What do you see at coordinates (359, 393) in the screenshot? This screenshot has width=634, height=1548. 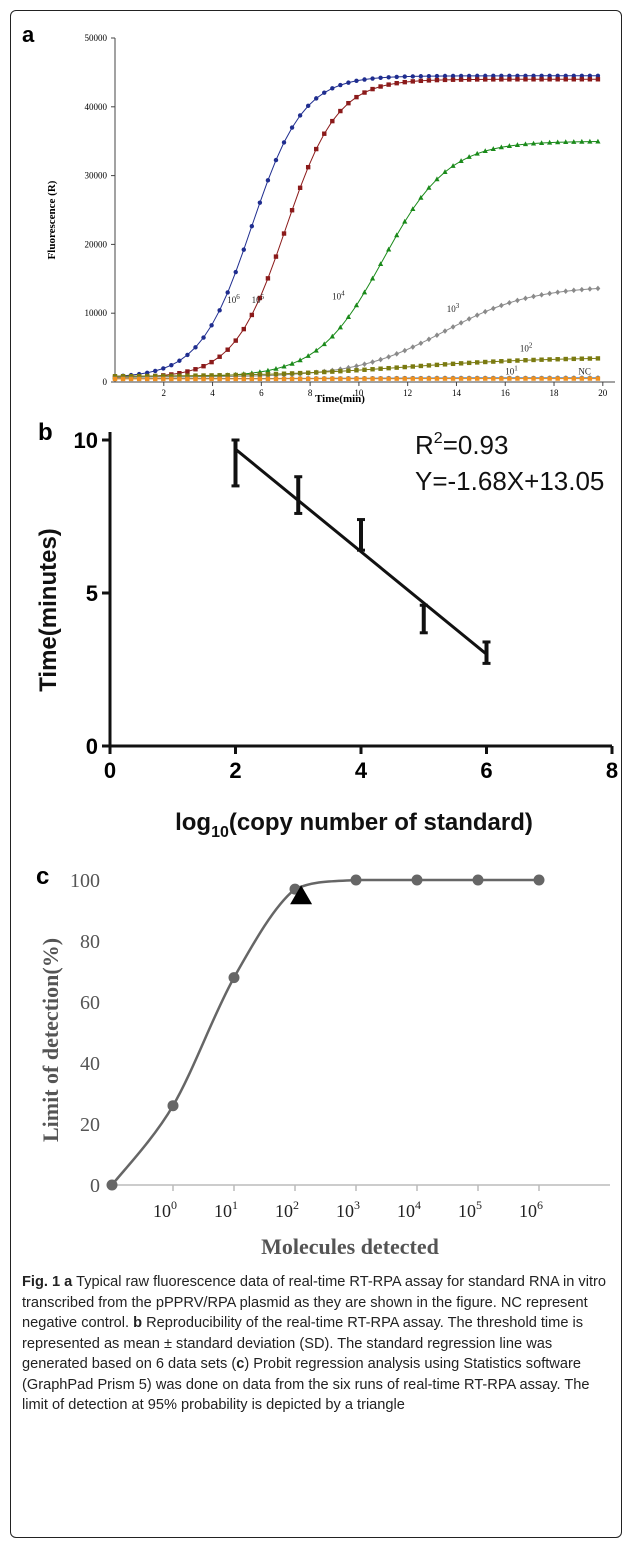 I see `panel-a-xtick-label: 10` at bounding box center [359, 393].